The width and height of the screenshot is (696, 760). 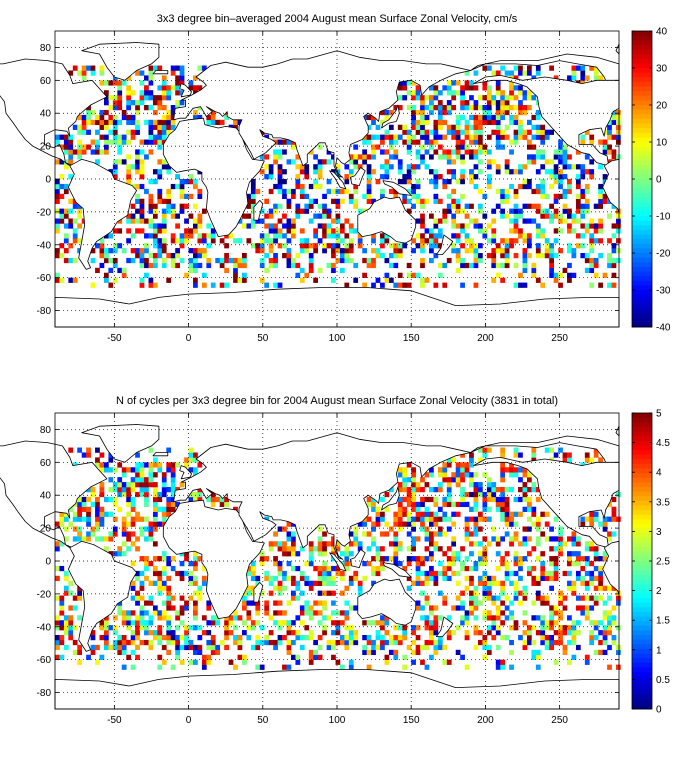 What do you see at coordinates (546, 121) in the screenshot?
I see `coastline-alaskaRange` at bounding box center [546, 121].